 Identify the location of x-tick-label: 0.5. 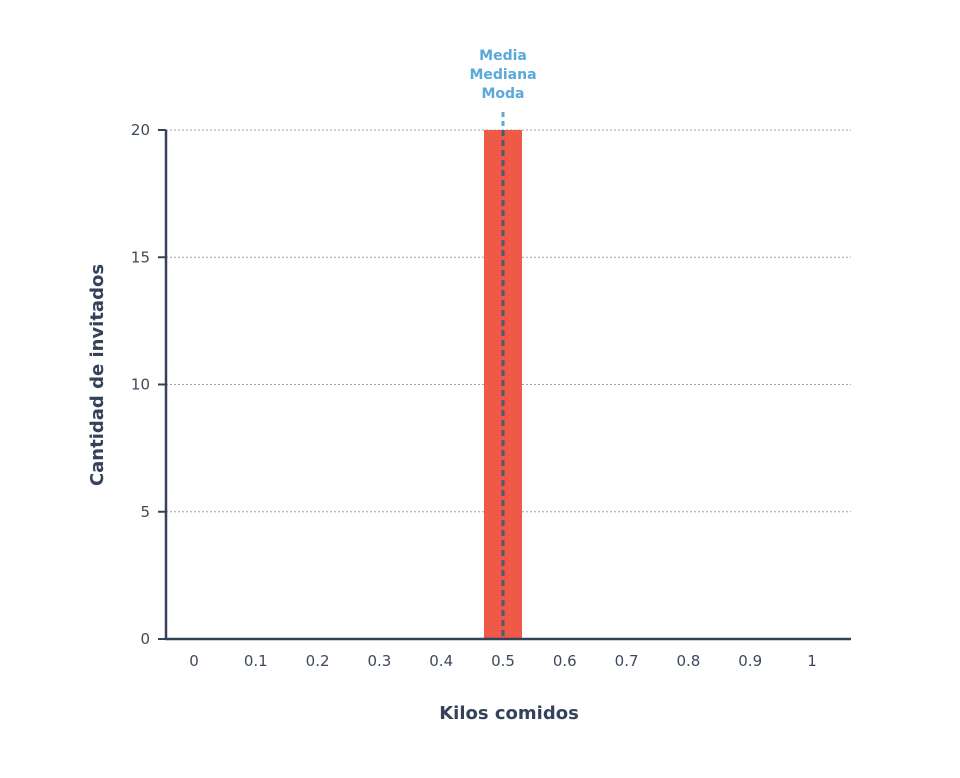
(503, 661).